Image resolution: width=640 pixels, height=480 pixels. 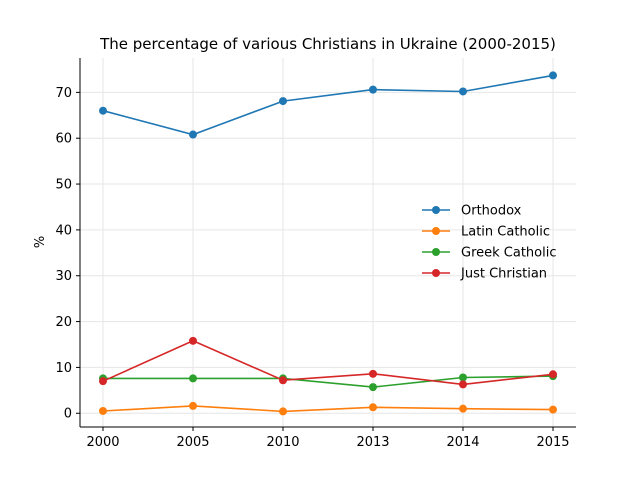 I want to click on x-tick-label: 2013, so click(x=372, y=442).